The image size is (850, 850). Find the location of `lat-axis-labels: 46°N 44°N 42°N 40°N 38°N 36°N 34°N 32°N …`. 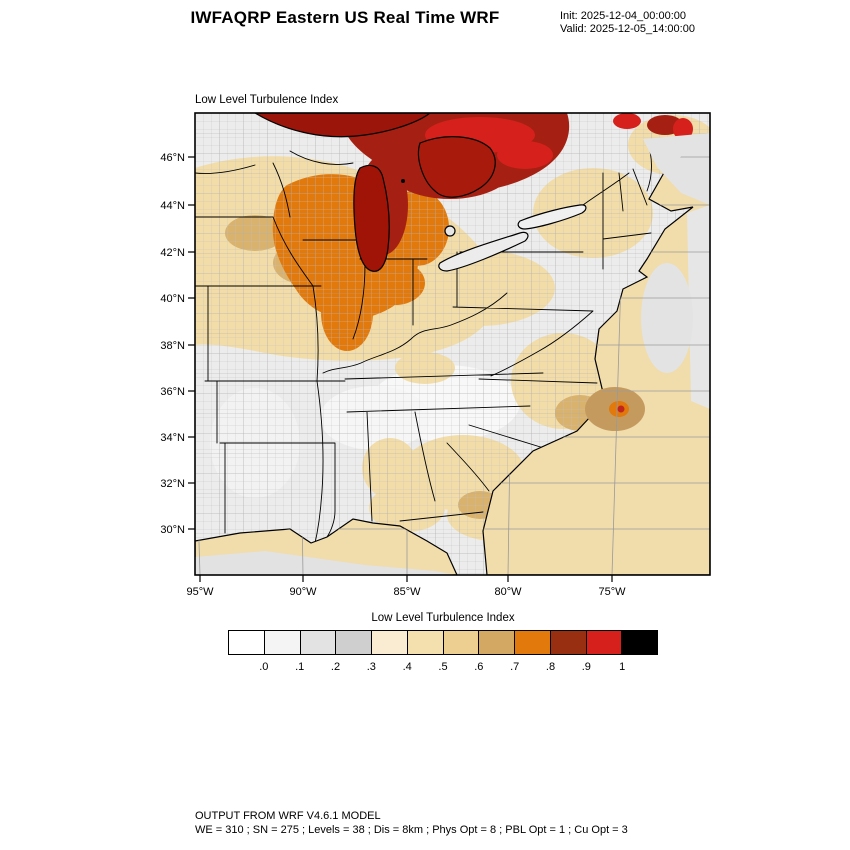

lat-axis-labels: 46°N 44°N 42°N 40°N 38°N 36°N 34°N 32°N … is located at coordinates (172, 344).